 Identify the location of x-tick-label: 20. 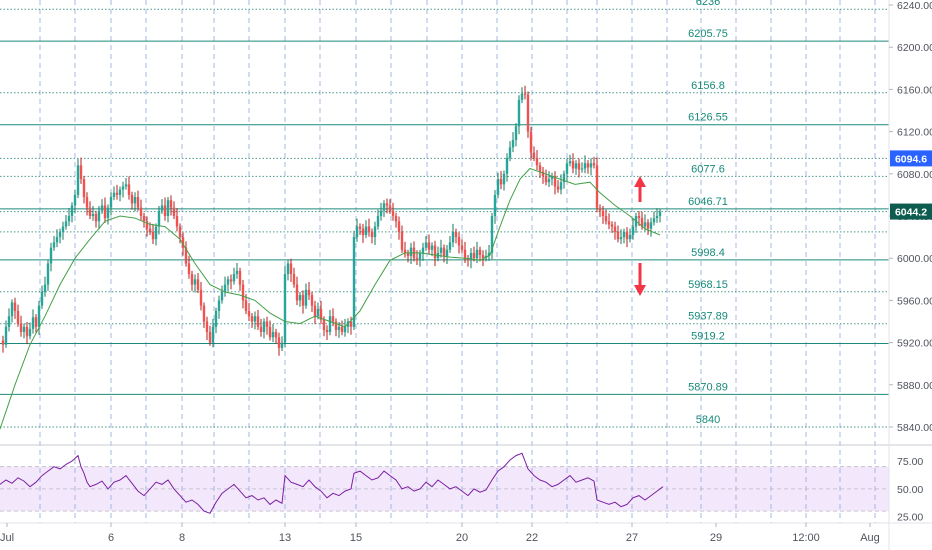
(462, 538).